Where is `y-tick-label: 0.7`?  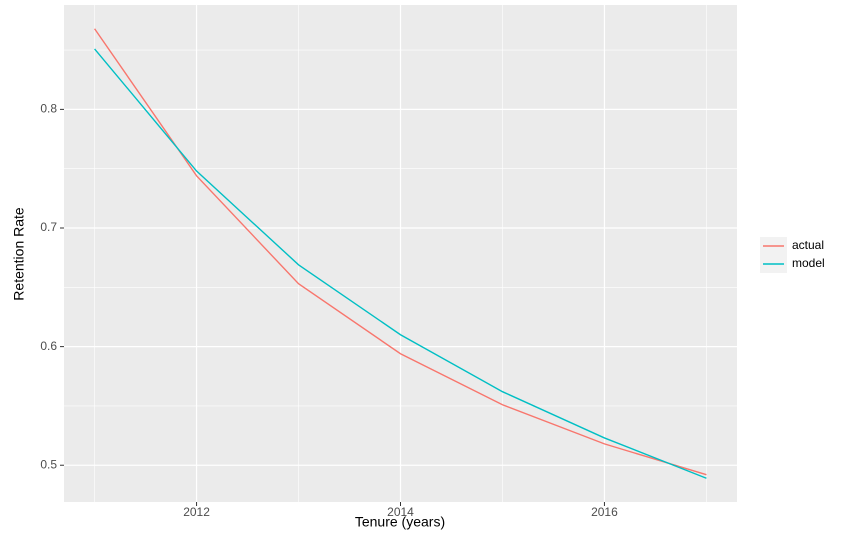 y-tick-label: 0.7 is located at coordinates (48, 227).